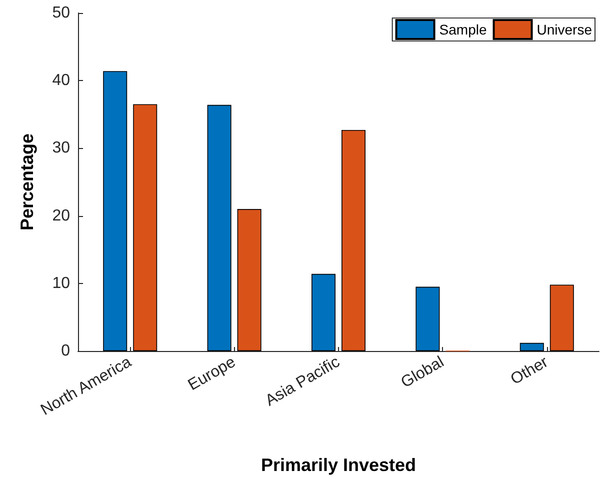  I want to click on legend-label: Sample, so click(463, 30).